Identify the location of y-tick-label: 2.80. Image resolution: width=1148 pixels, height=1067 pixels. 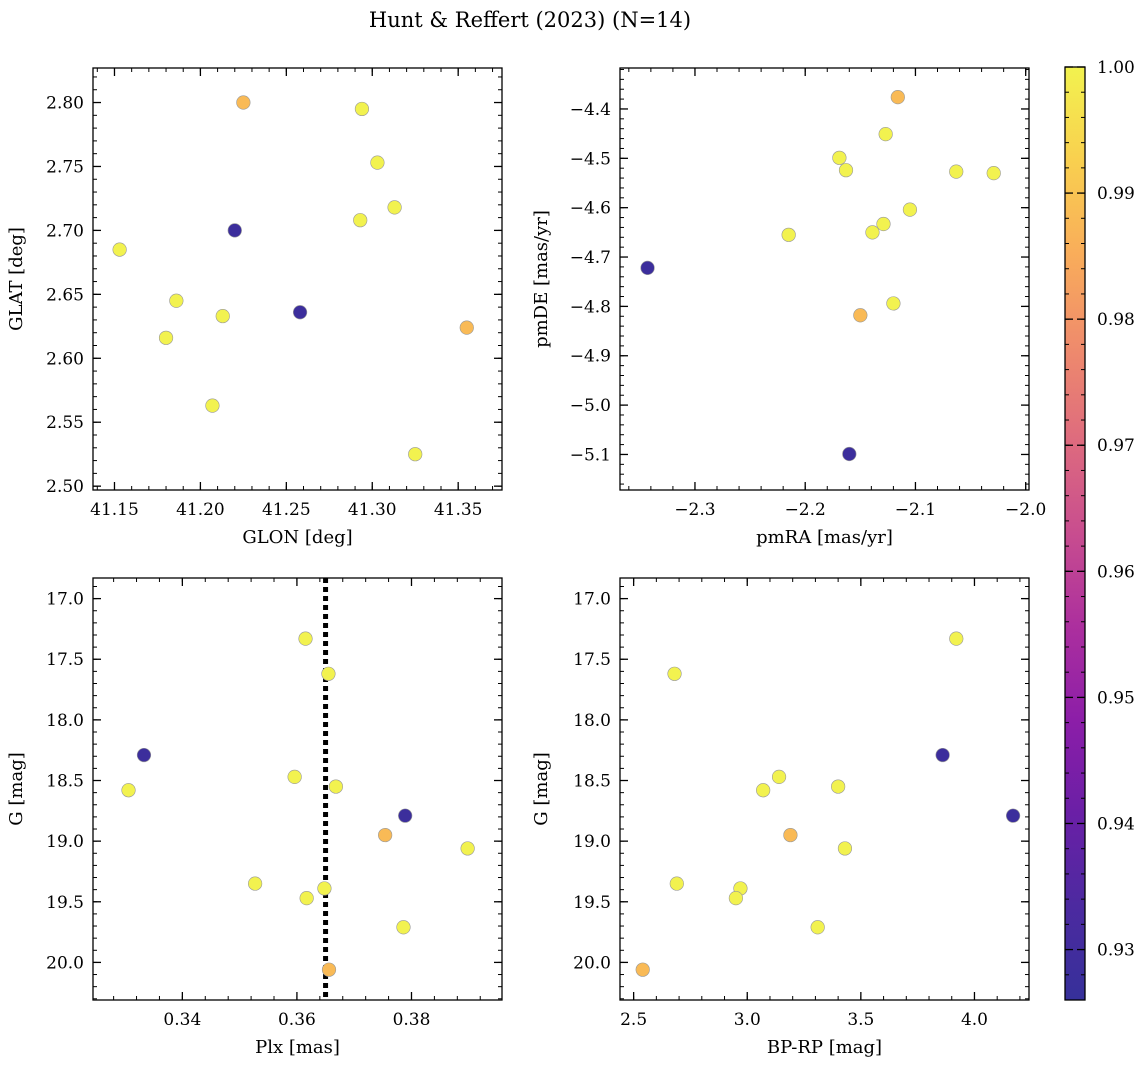
(65, 104).